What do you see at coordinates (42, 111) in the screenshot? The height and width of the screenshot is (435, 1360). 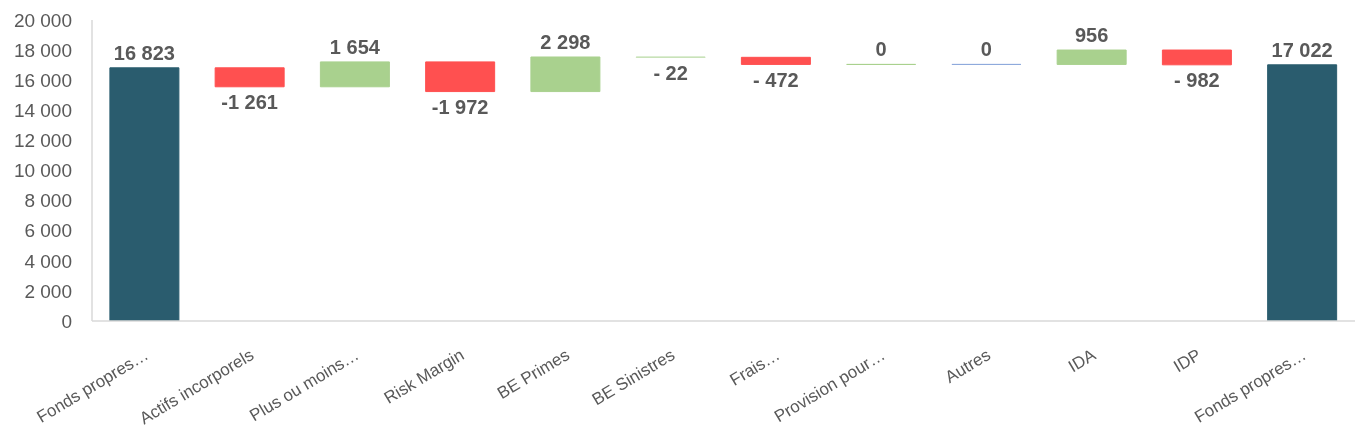 I see `y-tick-label: 14 000` at bounding box center [42, 111].